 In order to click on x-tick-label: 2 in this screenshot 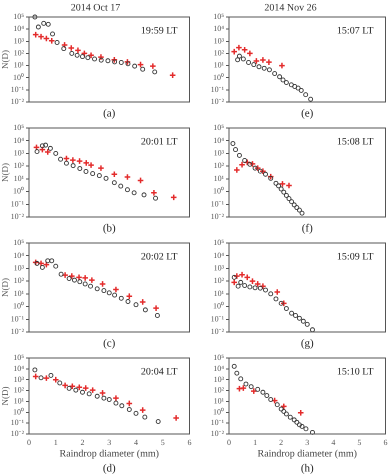, I will do `click(82, 443)`.